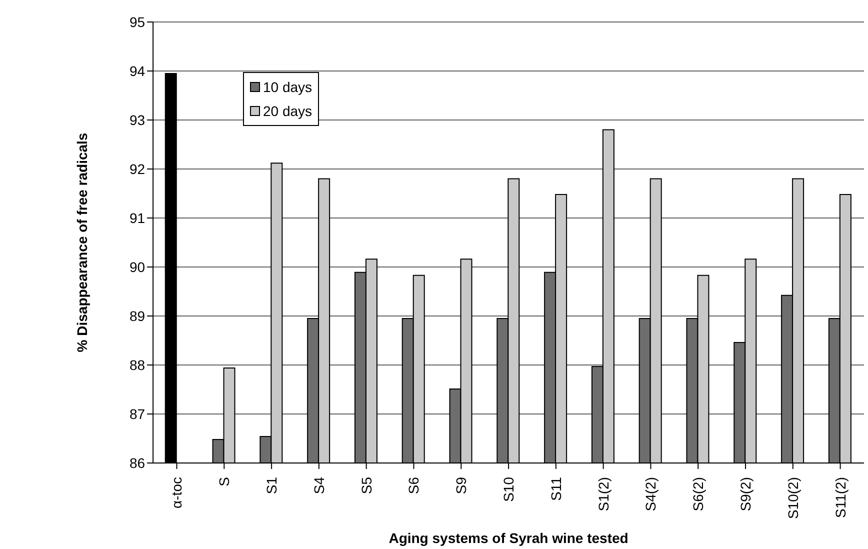 The width and height of the screenshot is (868, 549). Describe the element at coordinates (698, 494) in the screenshot. I see `x-tick-label: S6(2)` at that location.